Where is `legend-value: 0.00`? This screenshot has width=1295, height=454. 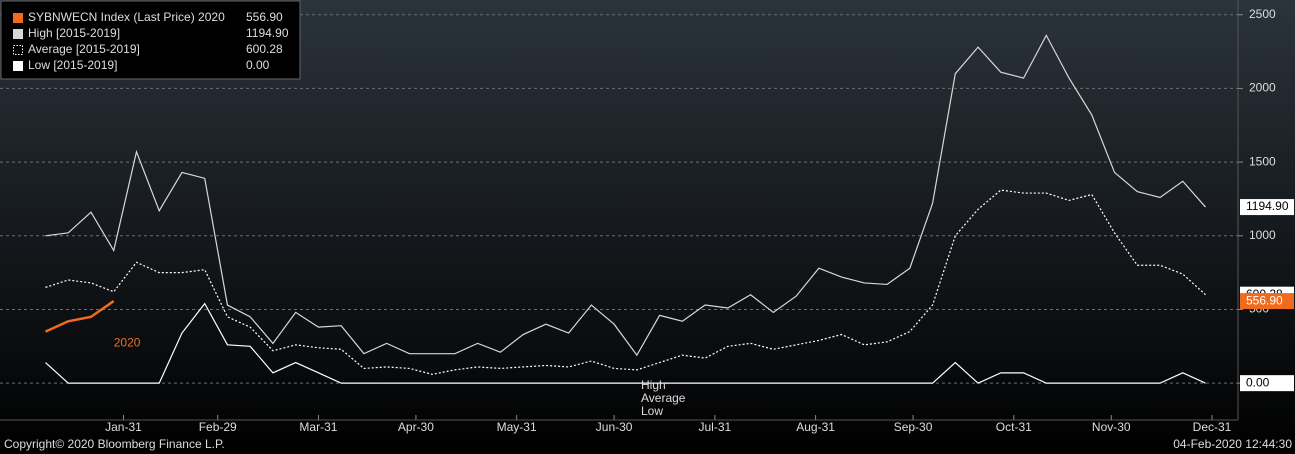 legend-value: 0.00 is located at coordinates (258, 65).